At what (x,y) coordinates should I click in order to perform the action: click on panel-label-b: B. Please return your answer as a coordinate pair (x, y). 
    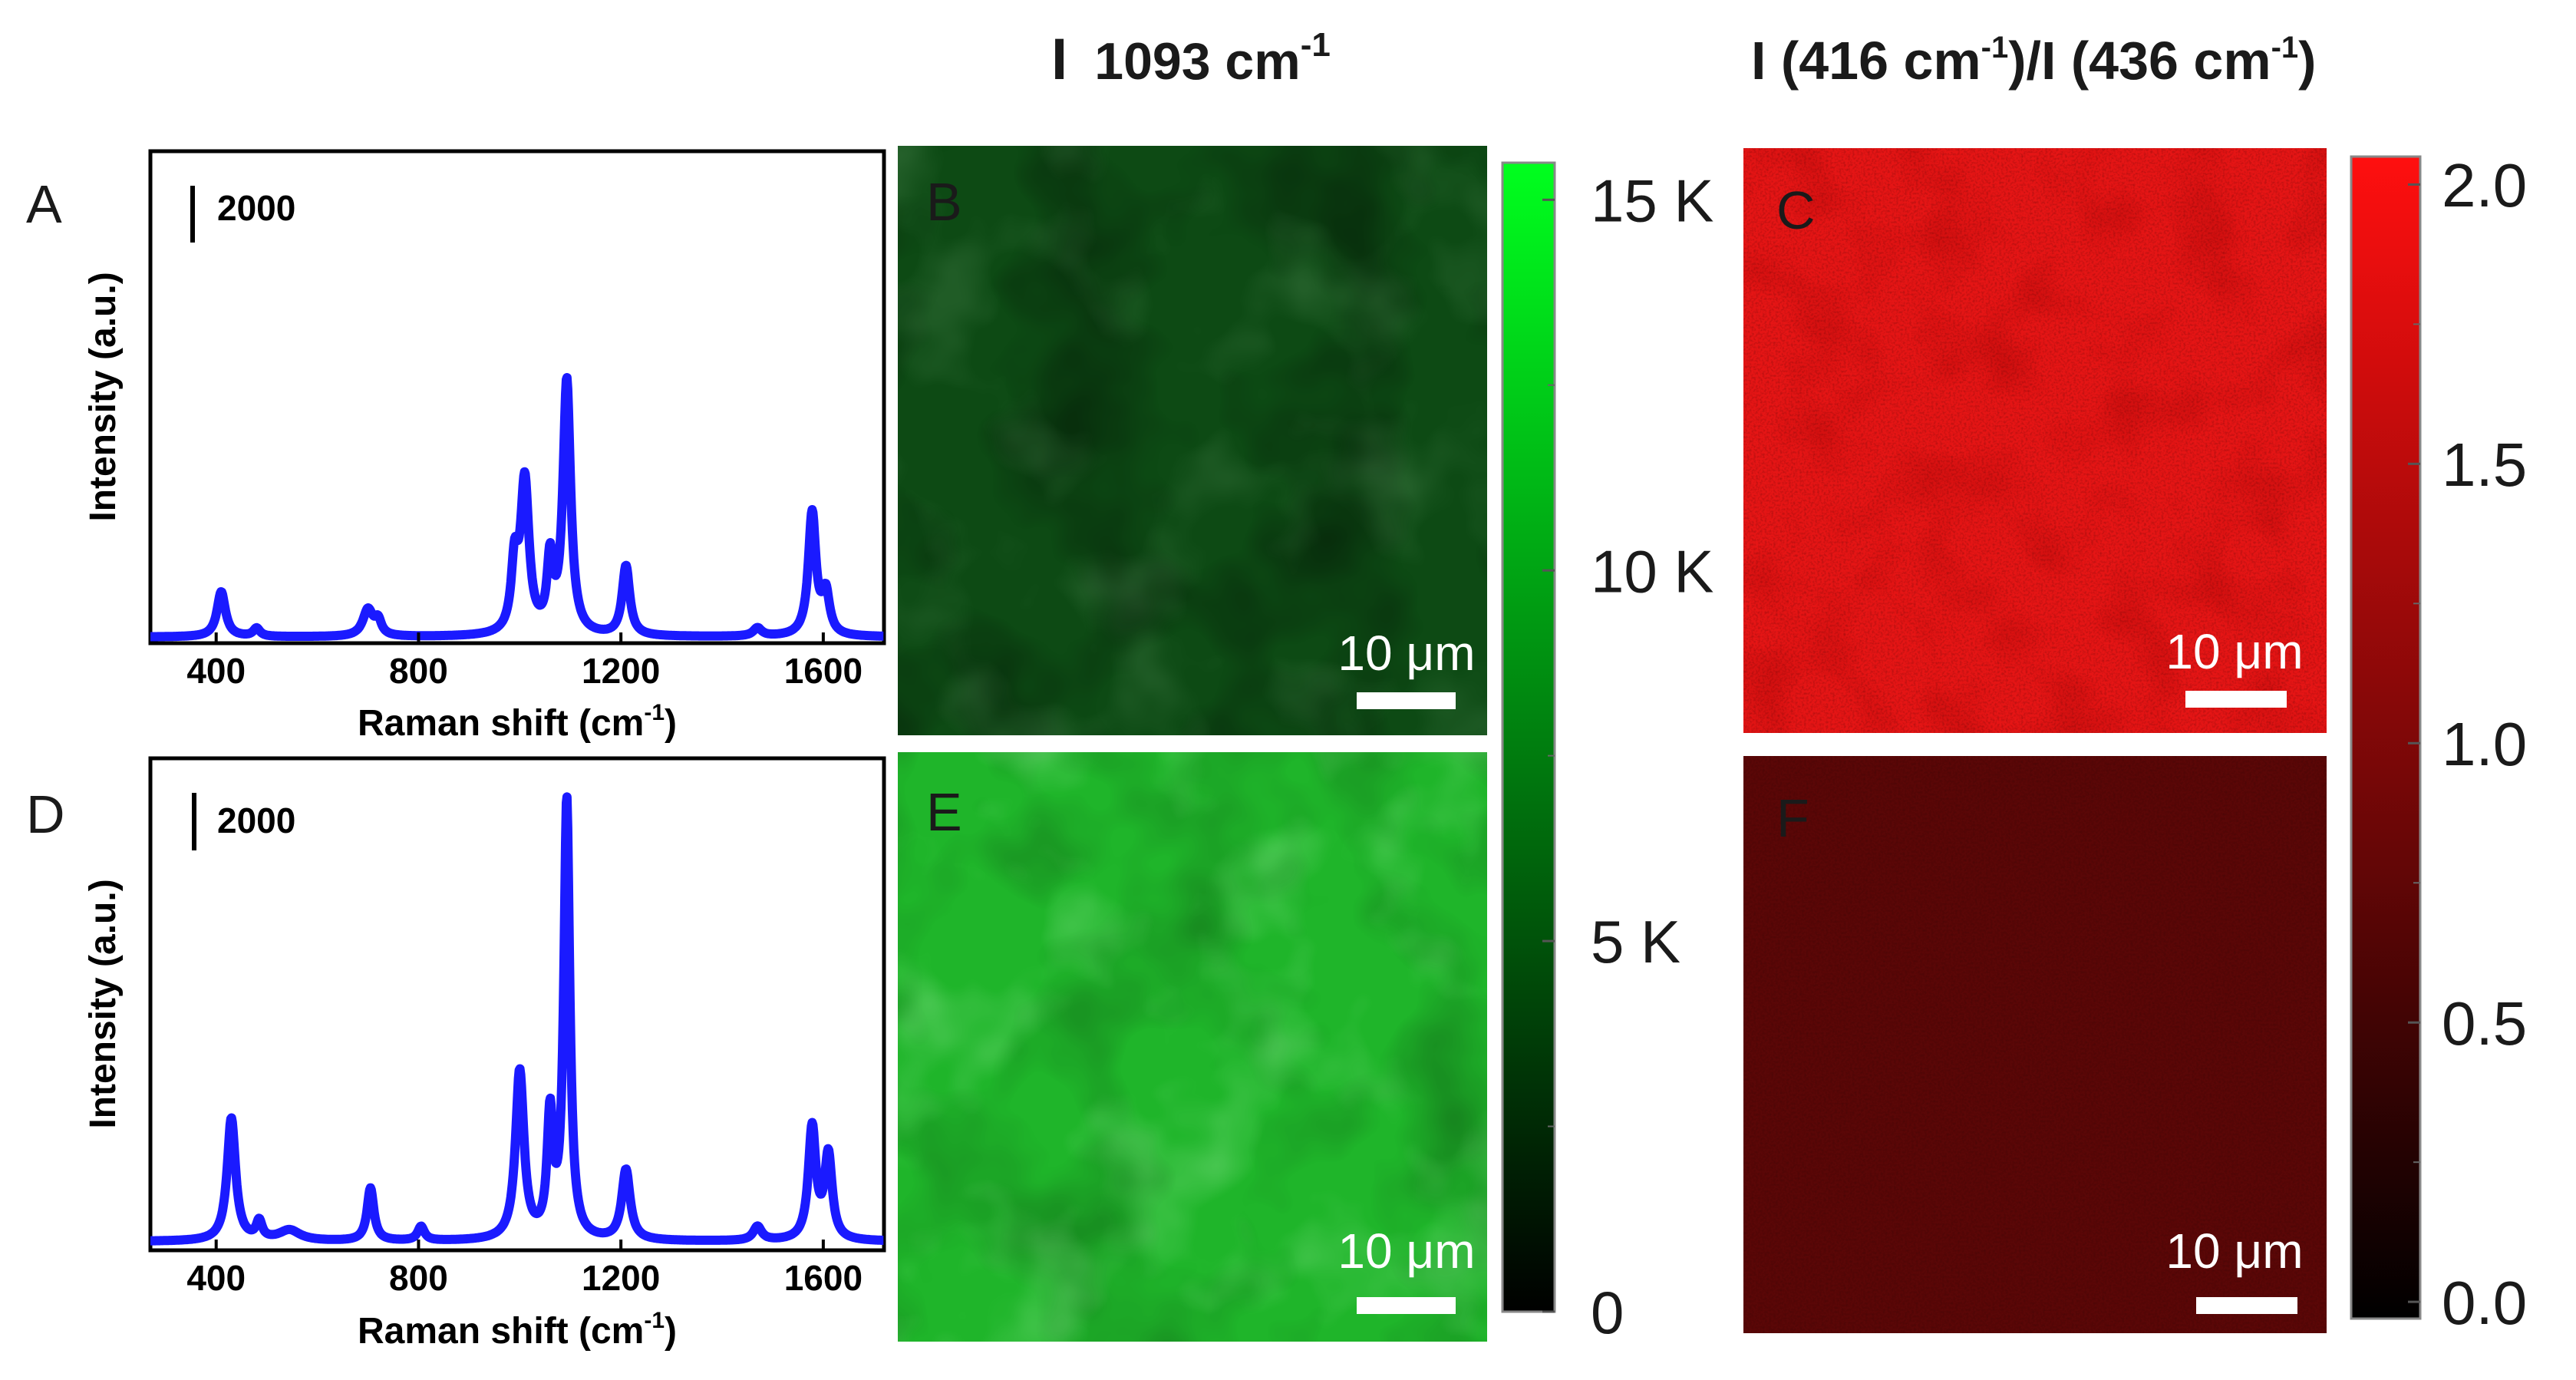
    Looking at the image, I should click on (944, 202).